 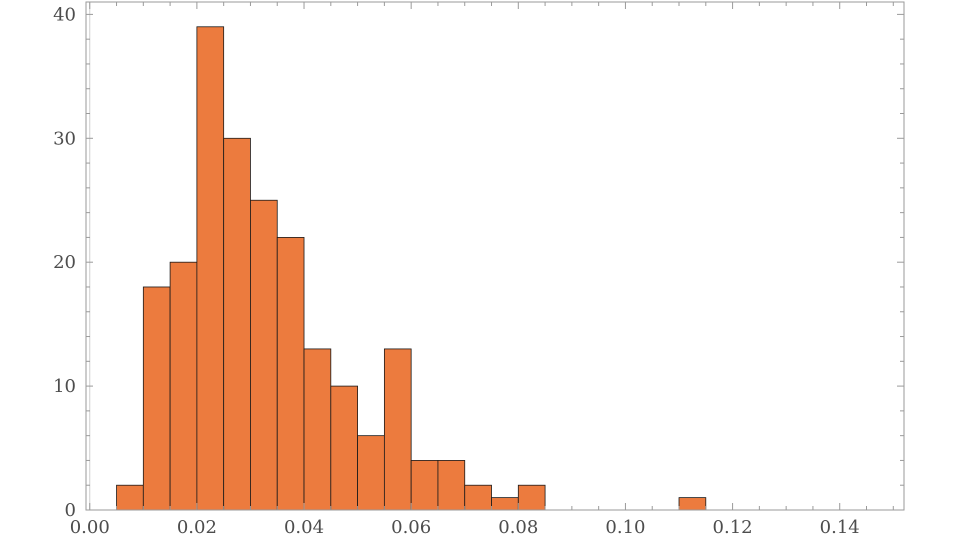 I want to click on x-tick-label: 0.06, so click(x=411, y=527).